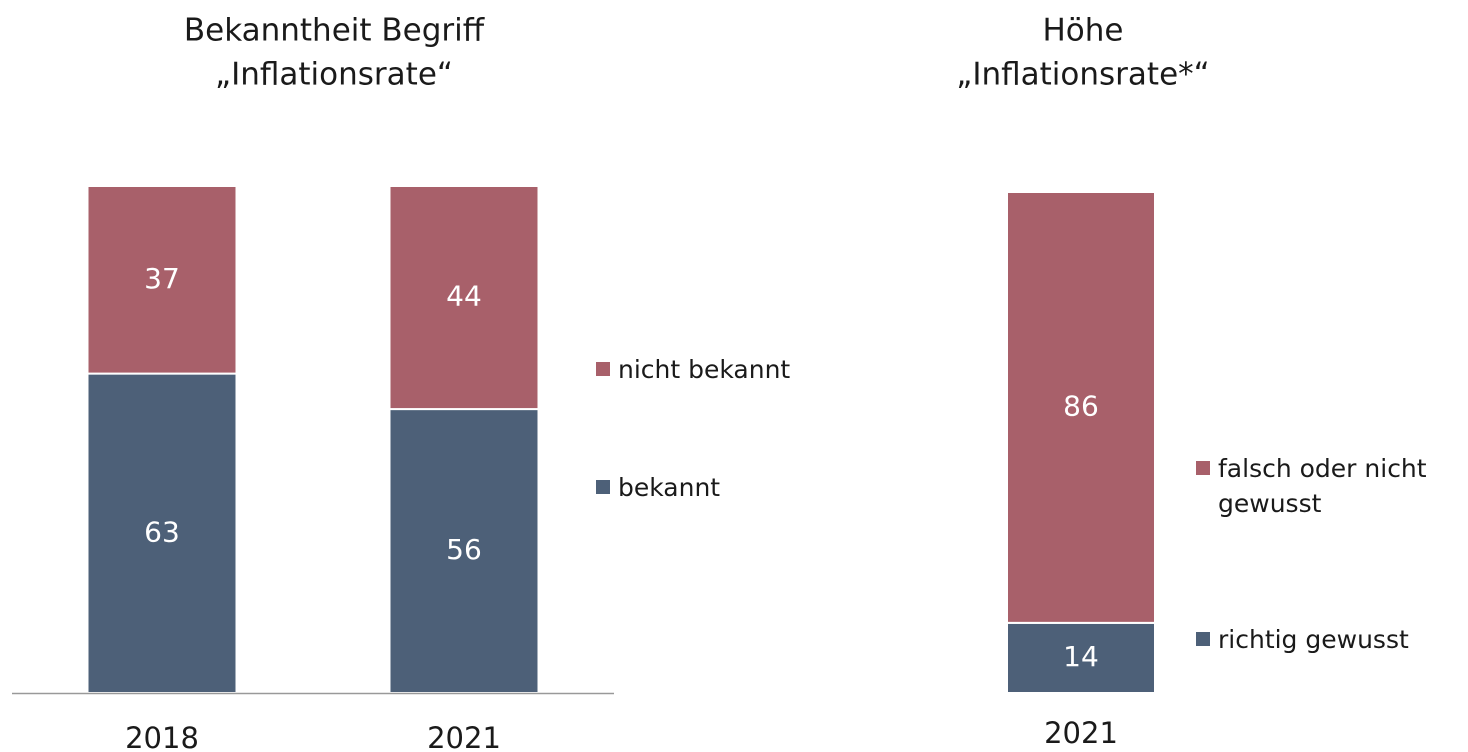 This screenshot has width=1468, height=752. Describe the element at coordinates (334, 31) in the screenshot. I see `chart-title: Bekanntheit Begriff` at that location.